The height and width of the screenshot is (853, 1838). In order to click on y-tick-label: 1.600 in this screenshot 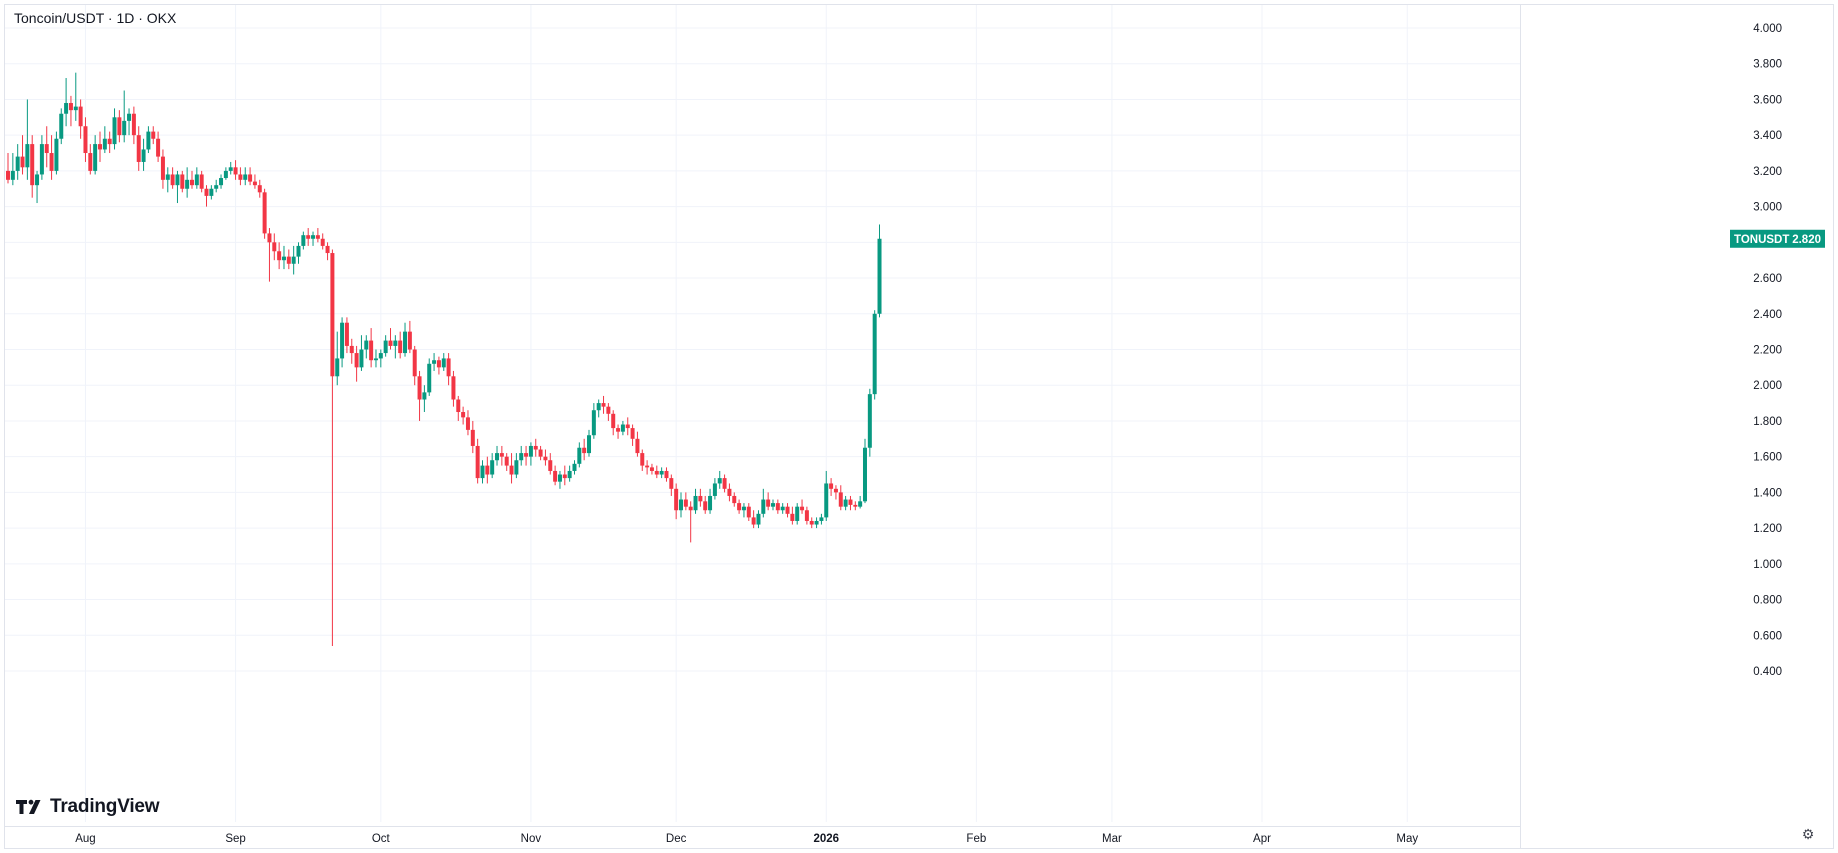, I will do `click(1767, 458)`.